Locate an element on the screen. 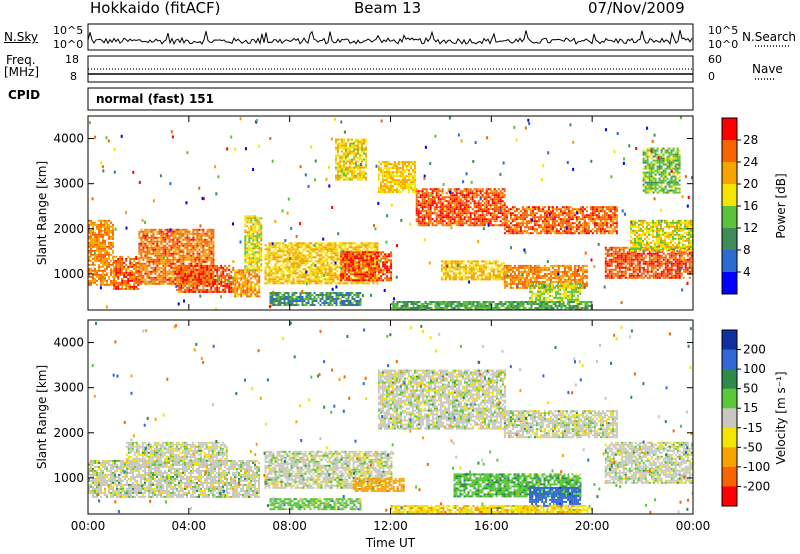 The width and height of the screenshot is (800, 554). nsky-panel-frame is located at coordinates (390, 37).